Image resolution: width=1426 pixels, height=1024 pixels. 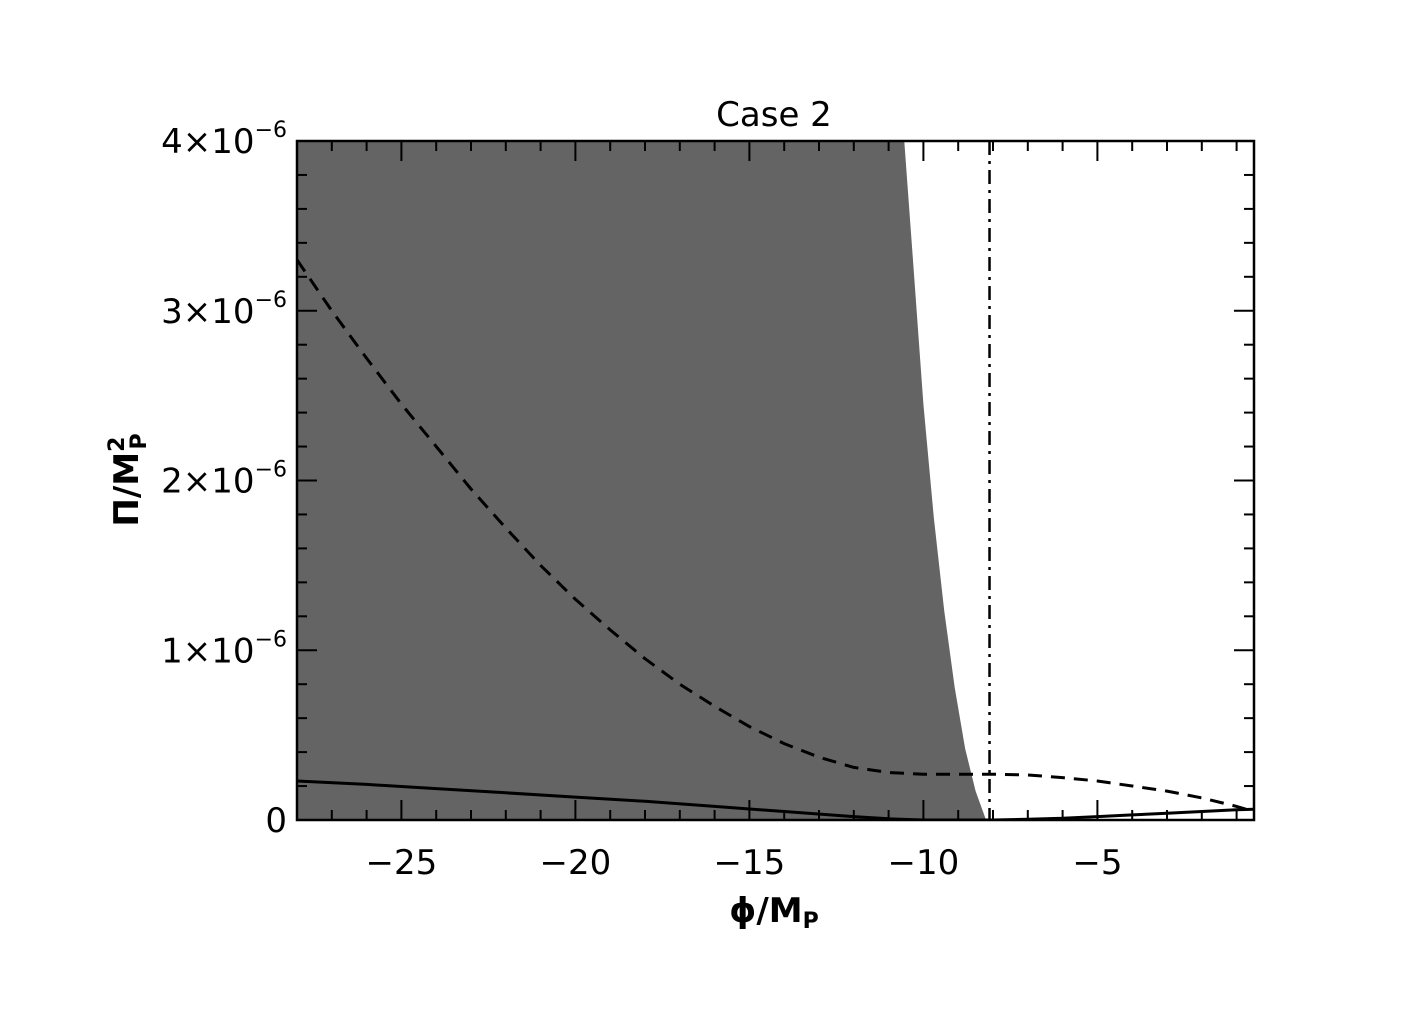 I want to click on y-tick-label: 0, so click(x=276, y=821).